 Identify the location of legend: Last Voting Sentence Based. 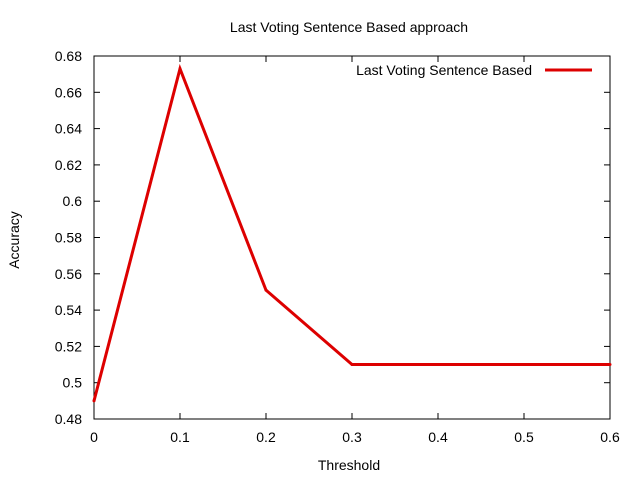
(474, 70).